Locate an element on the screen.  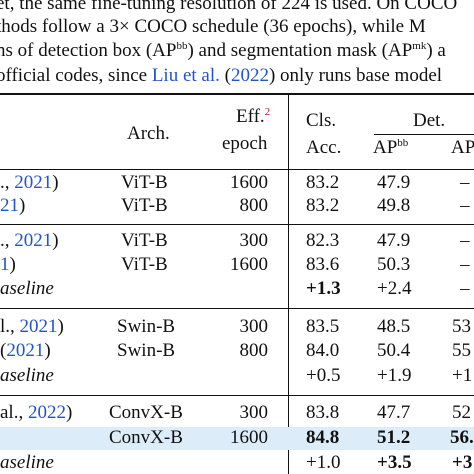
header-acc: Acc. is located at coordinates (324, 147).